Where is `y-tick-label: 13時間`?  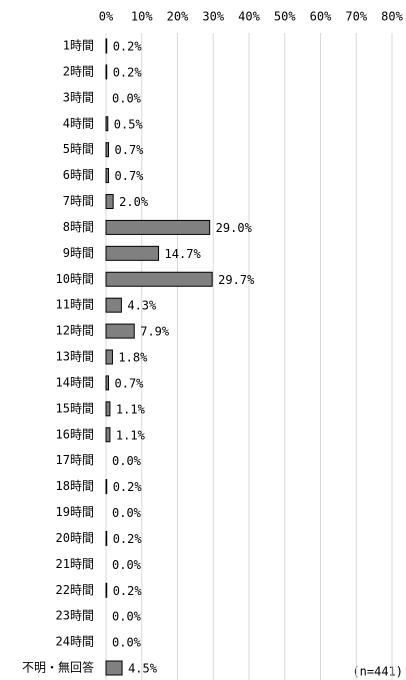
y-tick-label: 13時間 is located at coordinates (75, 357).